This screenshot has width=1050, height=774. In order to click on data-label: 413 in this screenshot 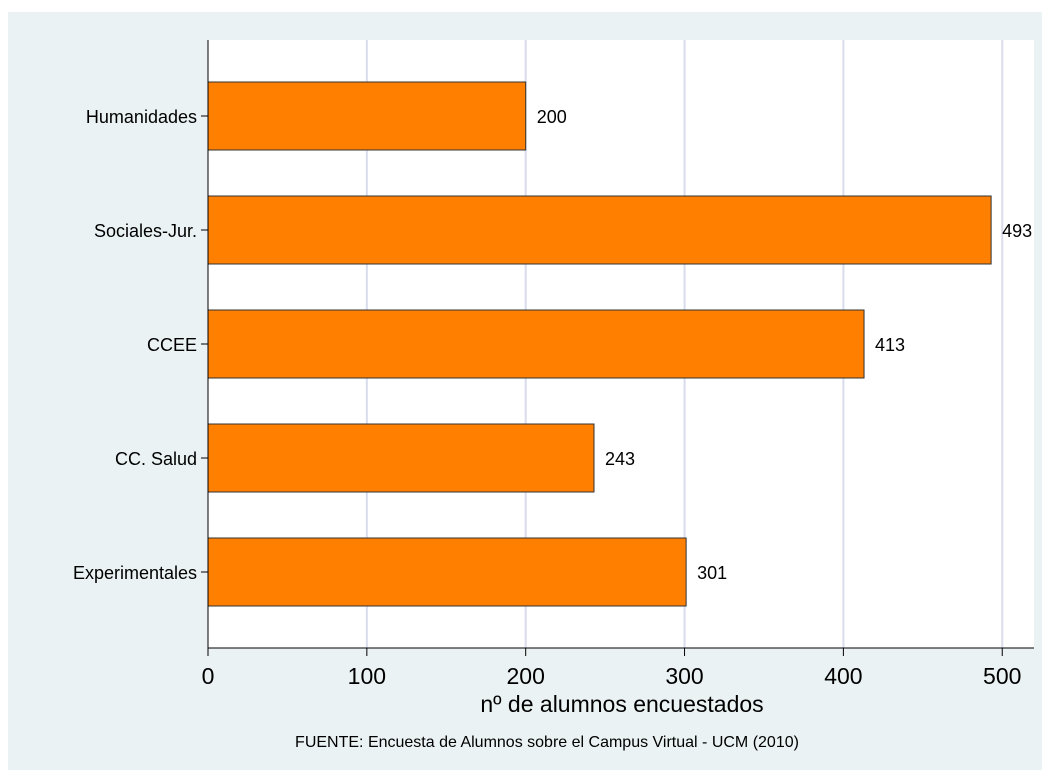, I will do `click(890, 345)`.